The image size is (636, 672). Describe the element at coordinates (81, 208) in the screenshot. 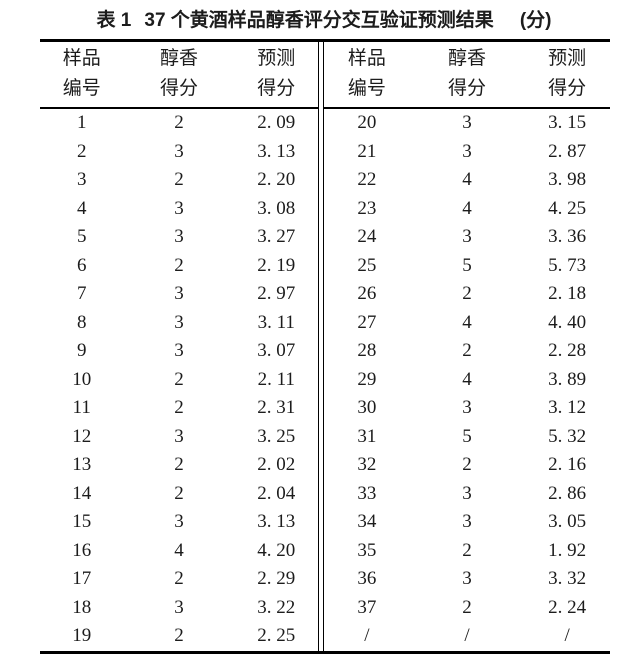

I see `sample-no-cell: 4` at that location.